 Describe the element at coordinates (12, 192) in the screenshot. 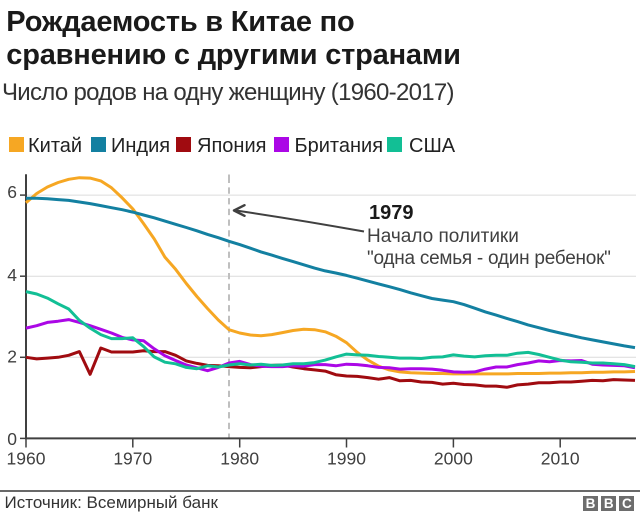

I see `svg-text: 6` at that location.